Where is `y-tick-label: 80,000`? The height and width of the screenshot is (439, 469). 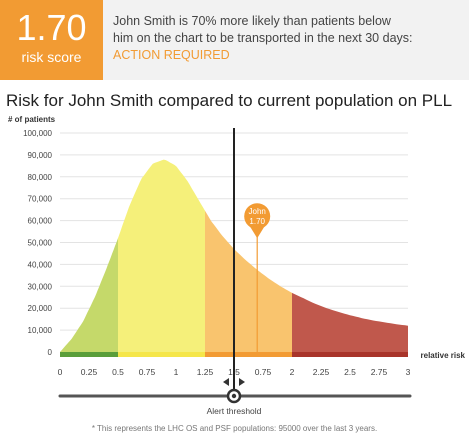 y-tick-label: 80,000 is located at coordinates (40, 177).